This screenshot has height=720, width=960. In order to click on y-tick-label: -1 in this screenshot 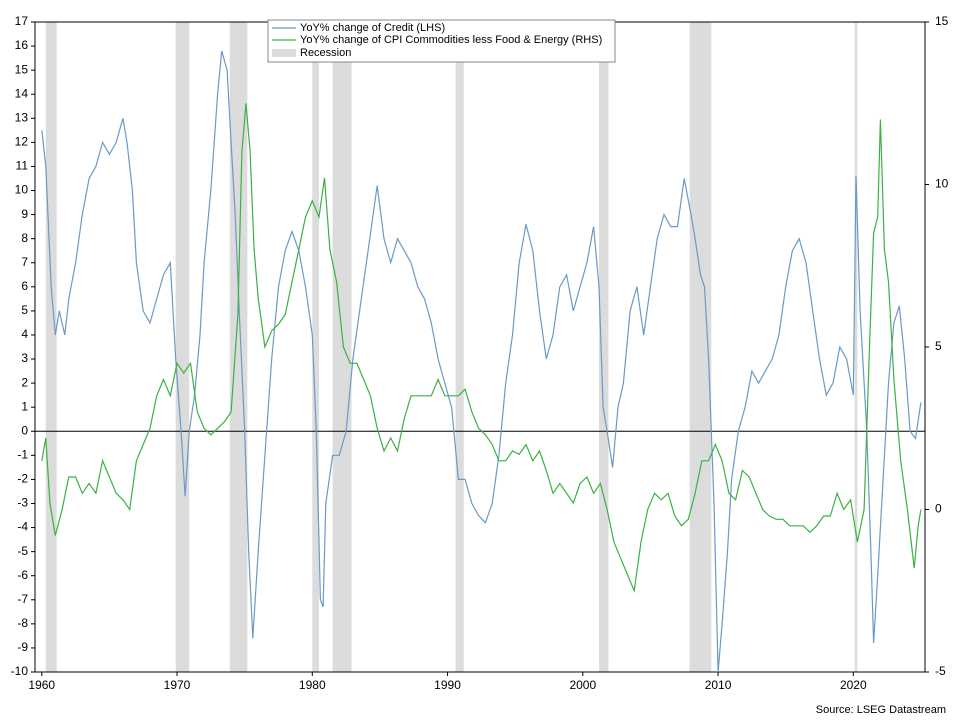, I will do `click(22, 455)`.